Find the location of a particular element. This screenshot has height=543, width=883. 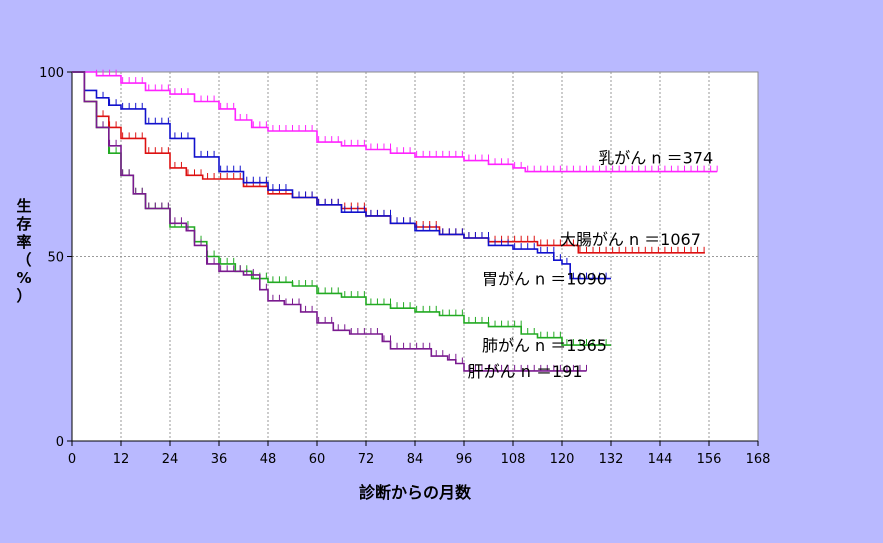

y-axis-label: 生存率（%） is located at coordinates (23, 251).